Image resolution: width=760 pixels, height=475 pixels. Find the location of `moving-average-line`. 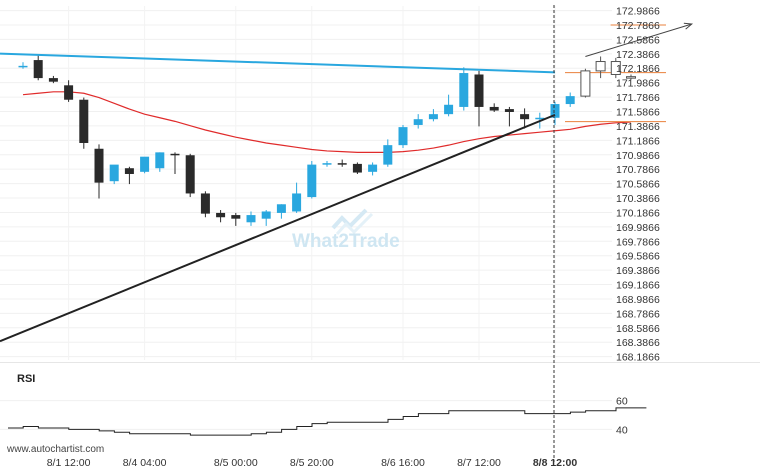

moving-average-line is located at coordinates (327, 122).